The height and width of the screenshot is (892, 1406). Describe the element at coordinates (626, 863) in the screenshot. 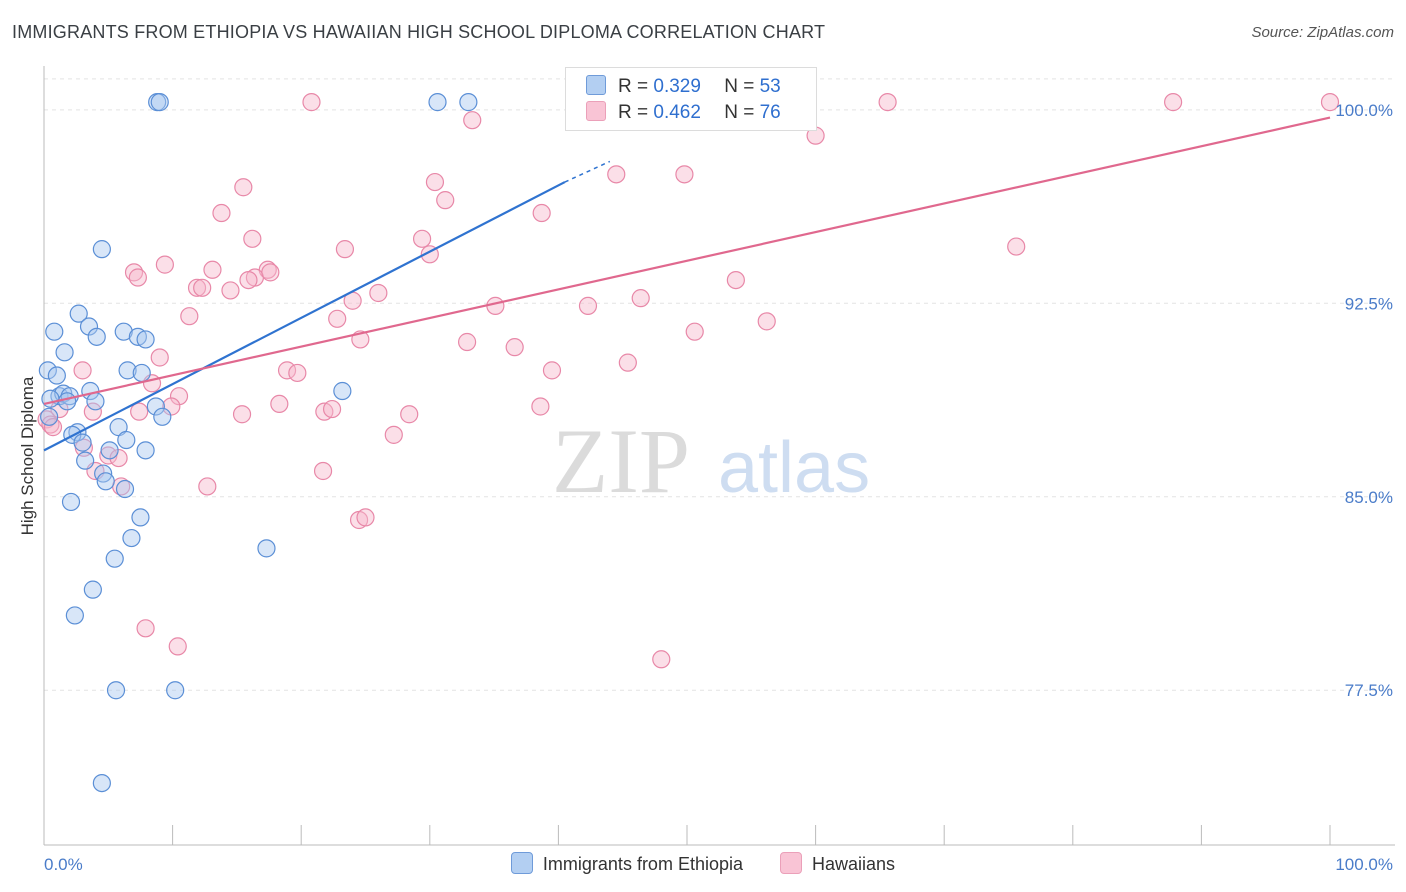

I see `legend-item-ethiopia: Immigrants from Ethiopia` at that location.